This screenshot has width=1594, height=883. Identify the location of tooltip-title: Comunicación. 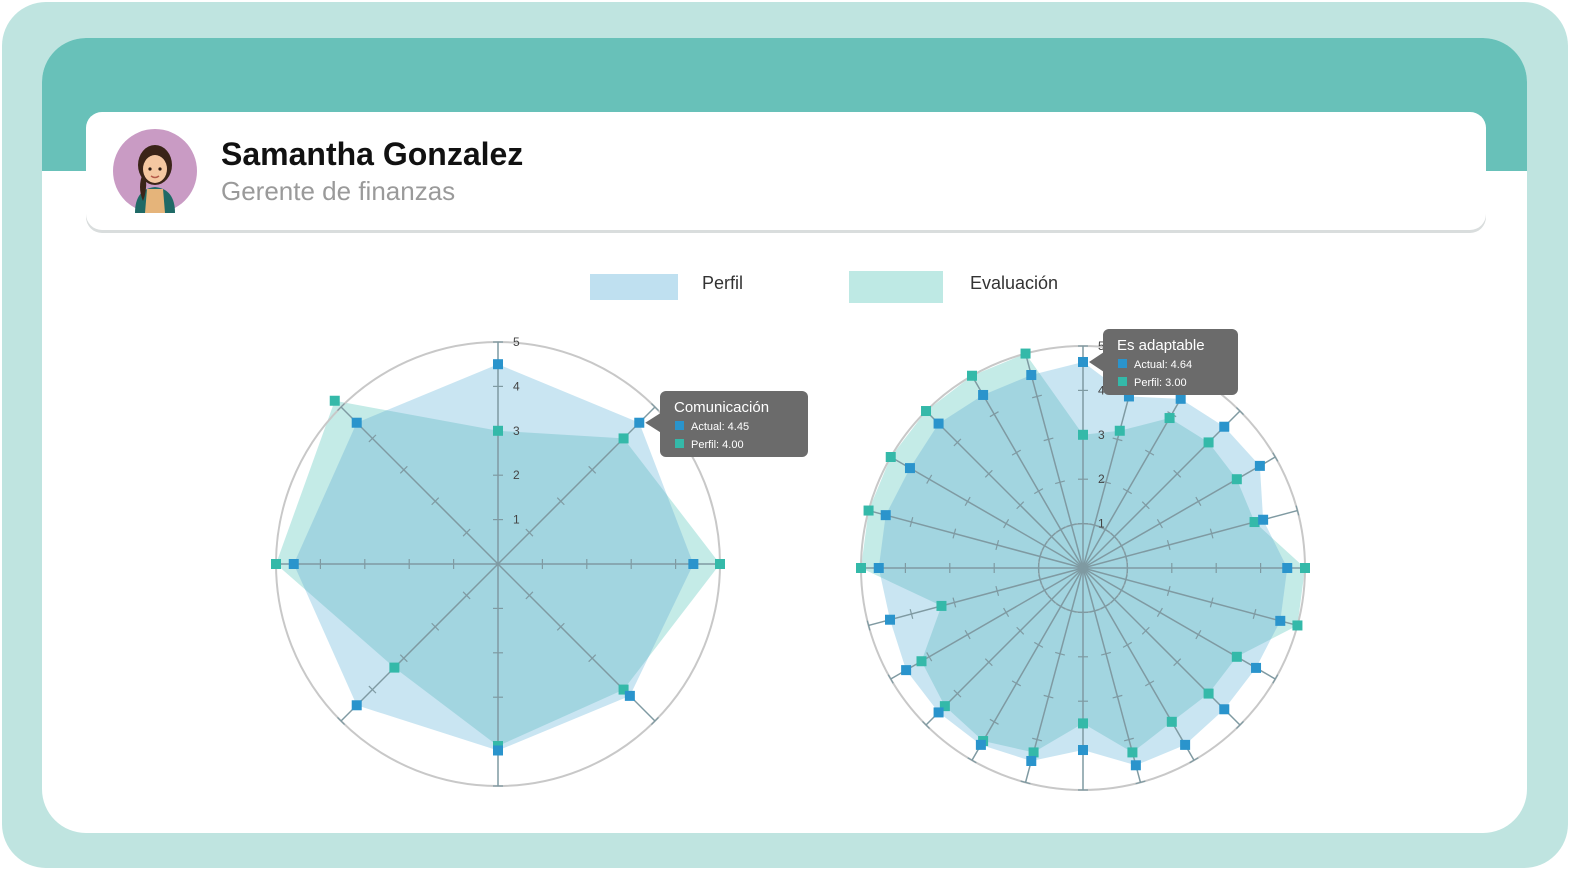
(721, 407).